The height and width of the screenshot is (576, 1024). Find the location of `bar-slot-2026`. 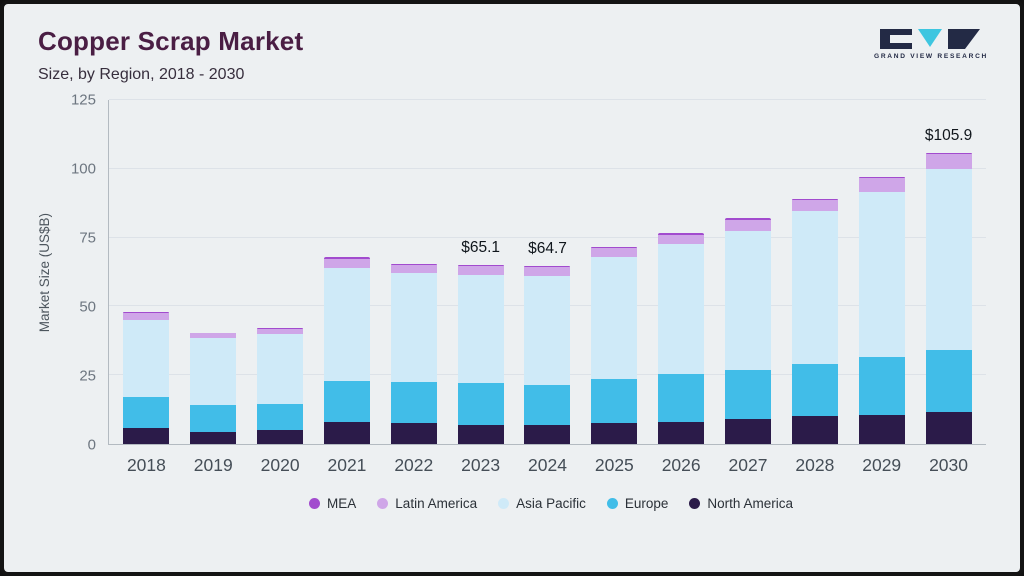

bar-slot-2026 is located at coordinates (681, 272).